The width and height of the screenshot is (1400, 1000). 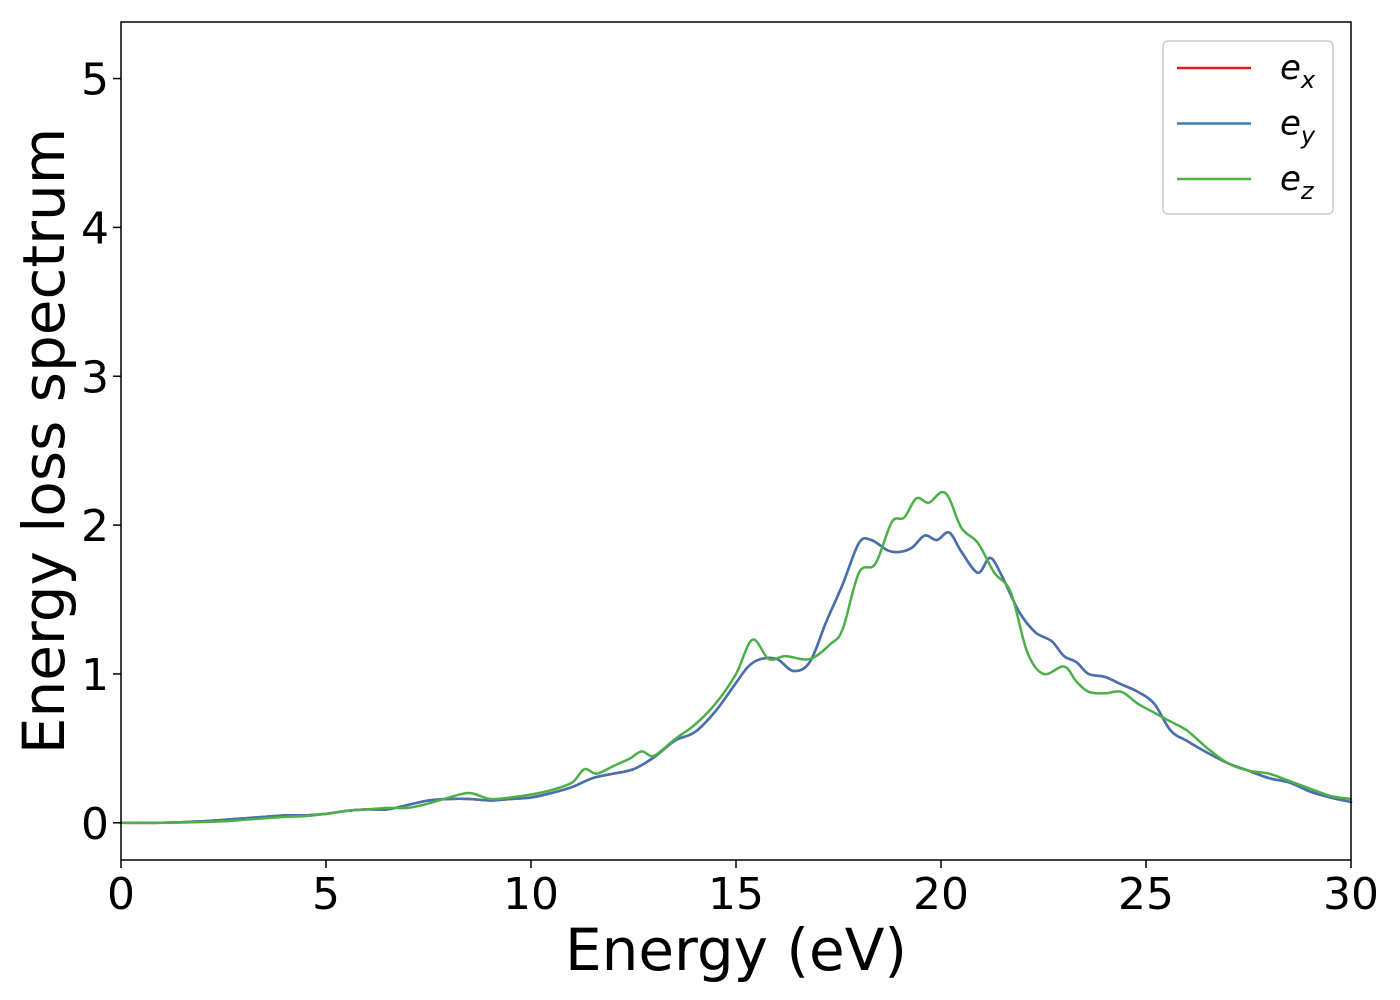 I want to click on x-tick-label: 10, so click(x=531, y=894).